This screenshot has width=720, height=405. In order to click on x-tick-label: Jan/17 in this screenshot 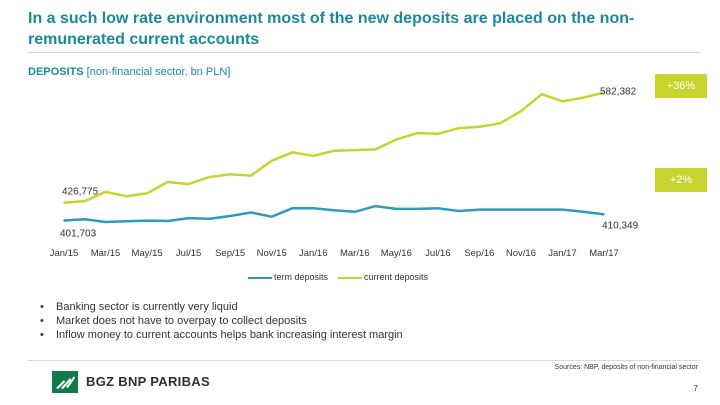, I will do `click(562, 253)`.